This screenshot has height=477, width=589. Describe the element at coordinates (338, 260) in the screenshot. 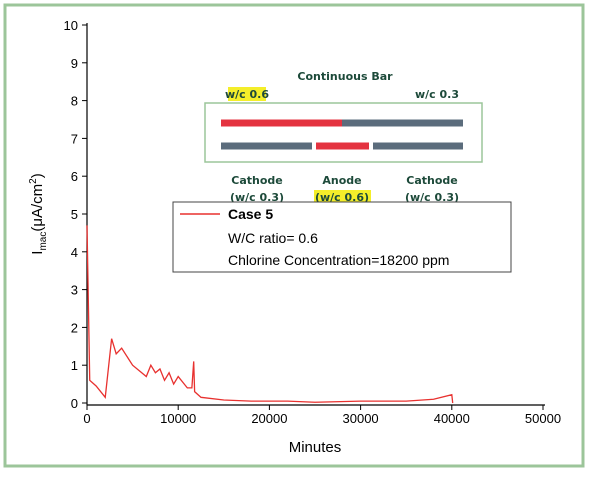

I see `legend-note: Chlorine Concentration=18200 ppm` at that location.